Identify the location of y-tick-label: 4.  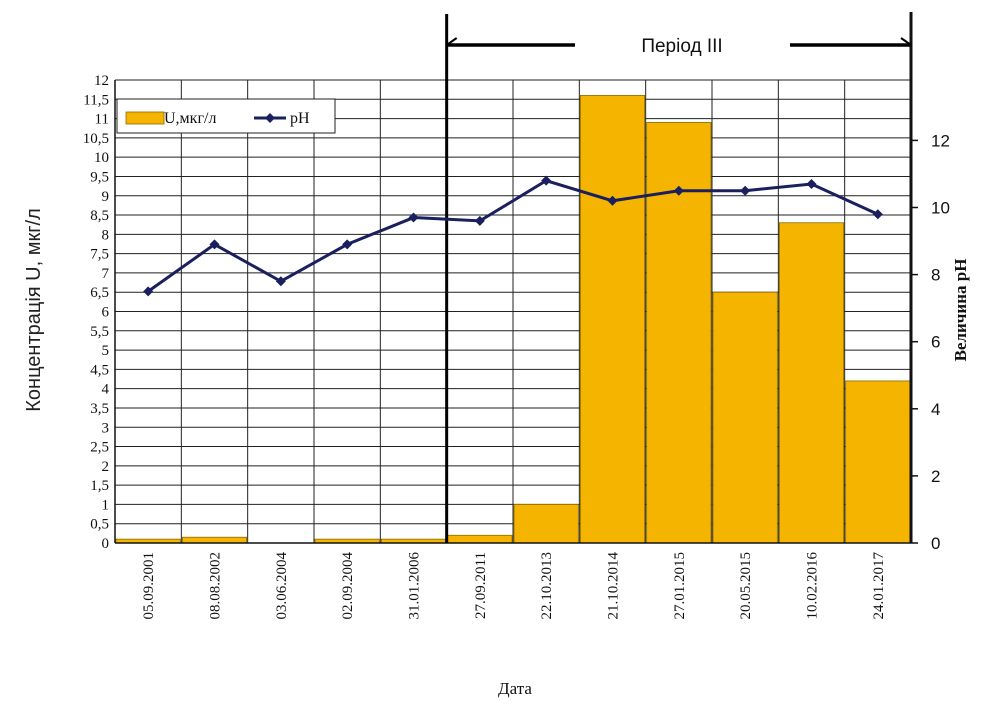
(106, 390).